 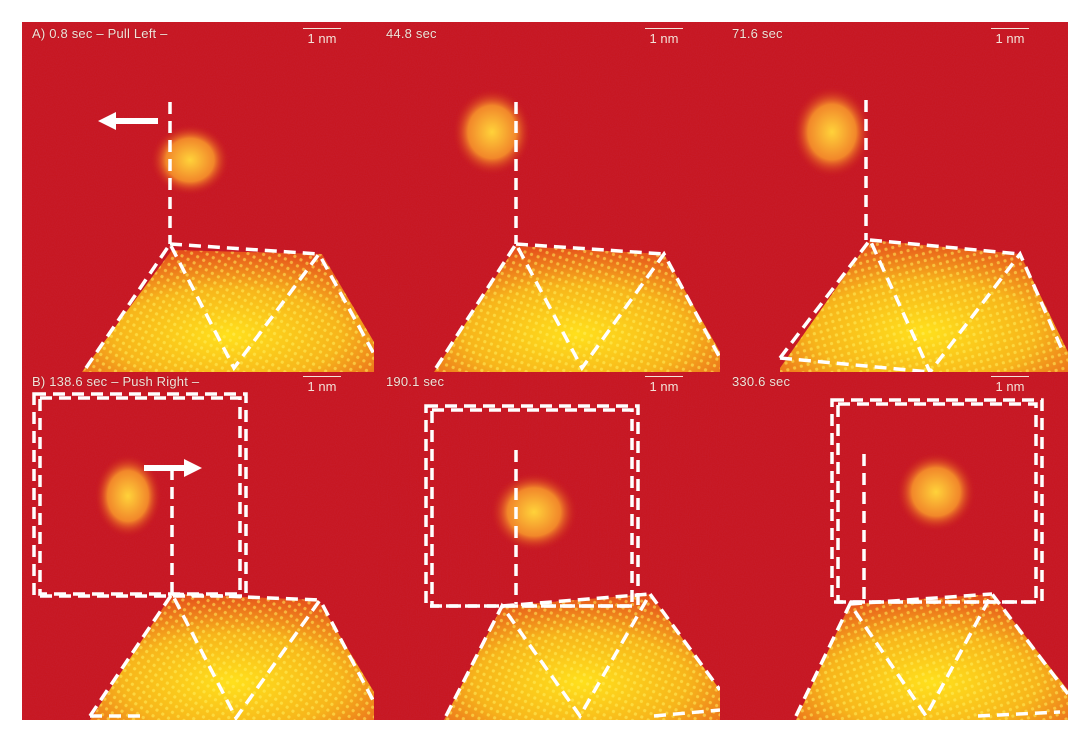 I want to click on panel-b-3: 330.6 sec 1 nm, so click(x=894, y=546).